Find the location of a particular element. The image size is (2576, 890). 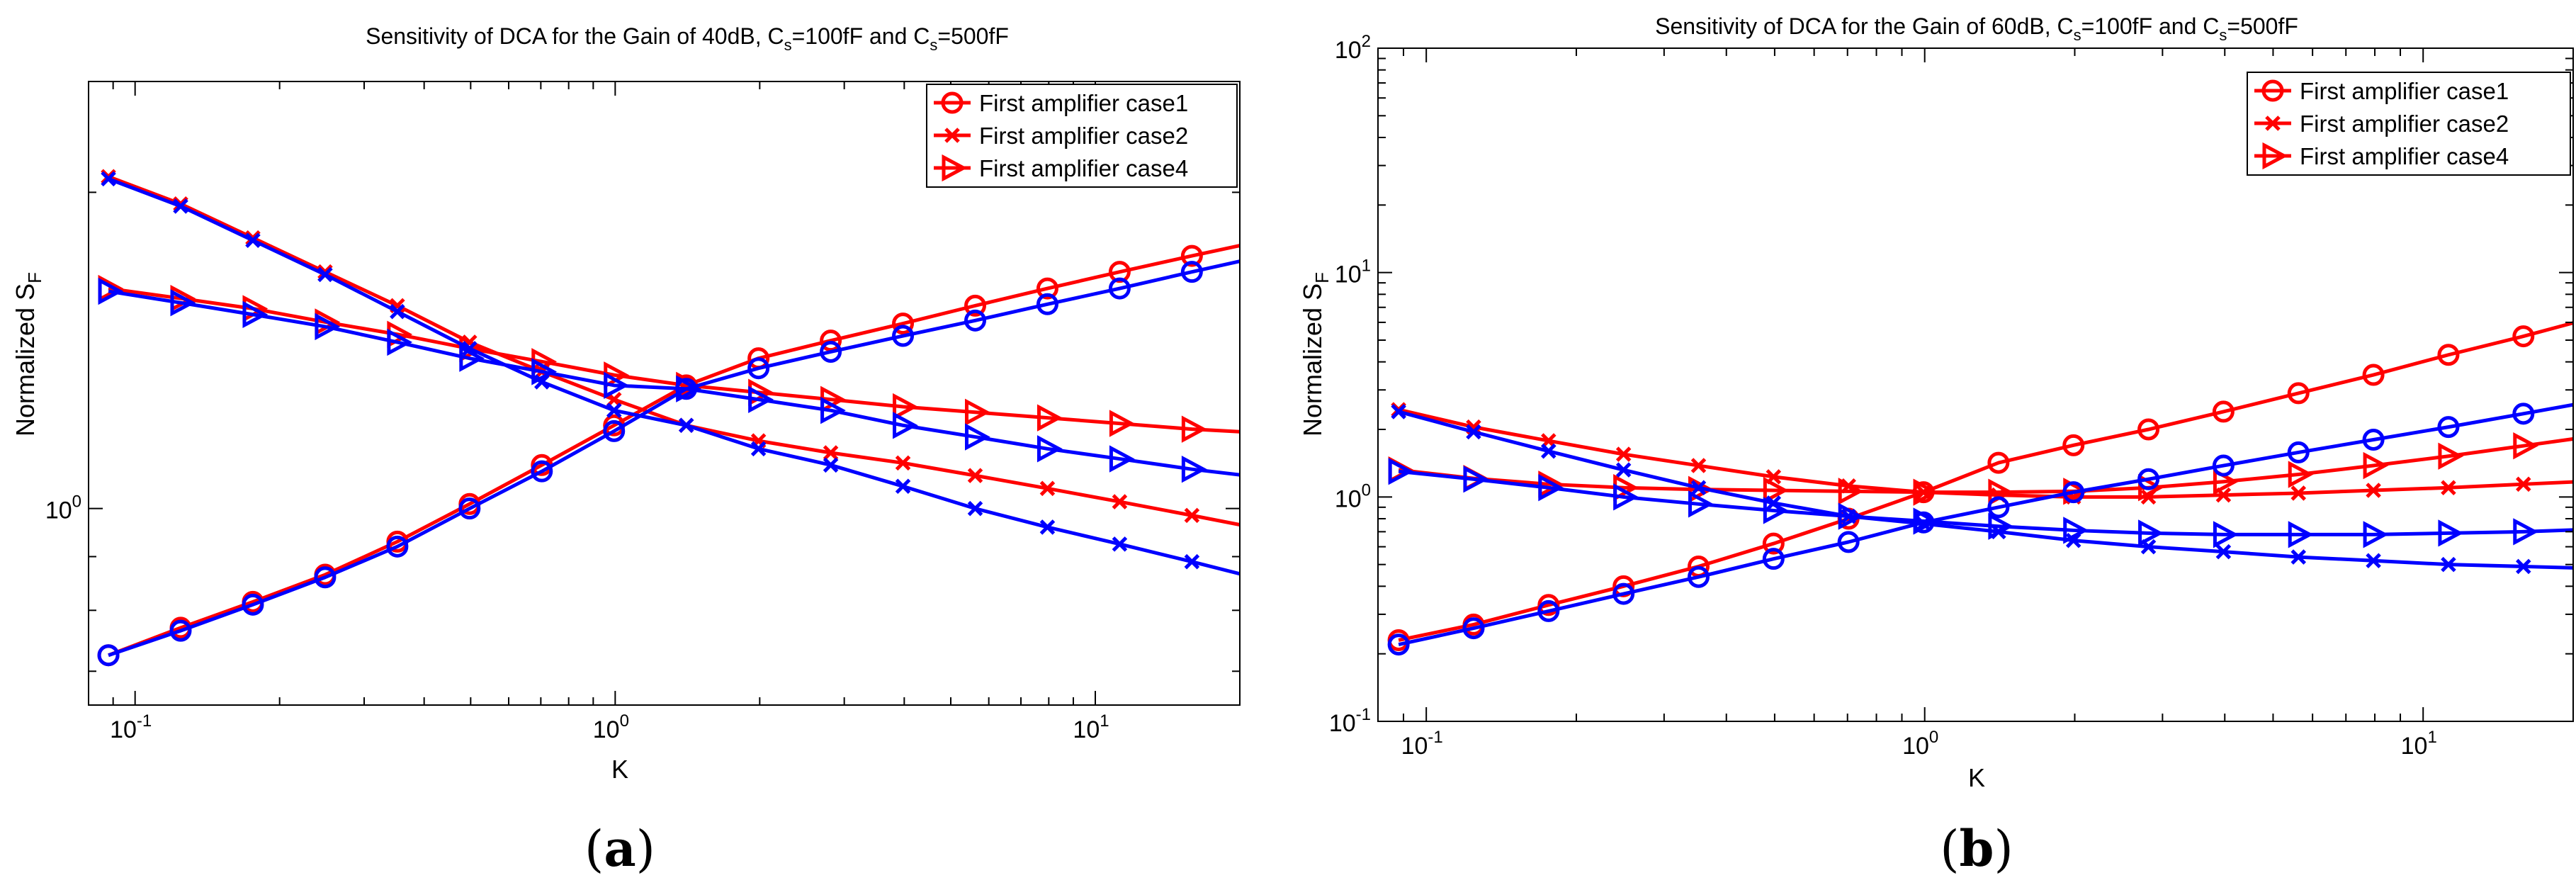

y-tick-label: 10⁻¹ is located at coordinates (1350, 721).